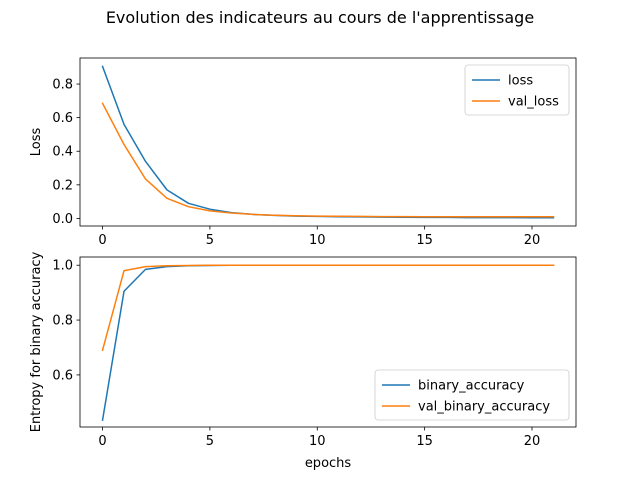  Describe the element at coordinates (520, 81) in the screenshot. I see `legend-label: loss` at that location.